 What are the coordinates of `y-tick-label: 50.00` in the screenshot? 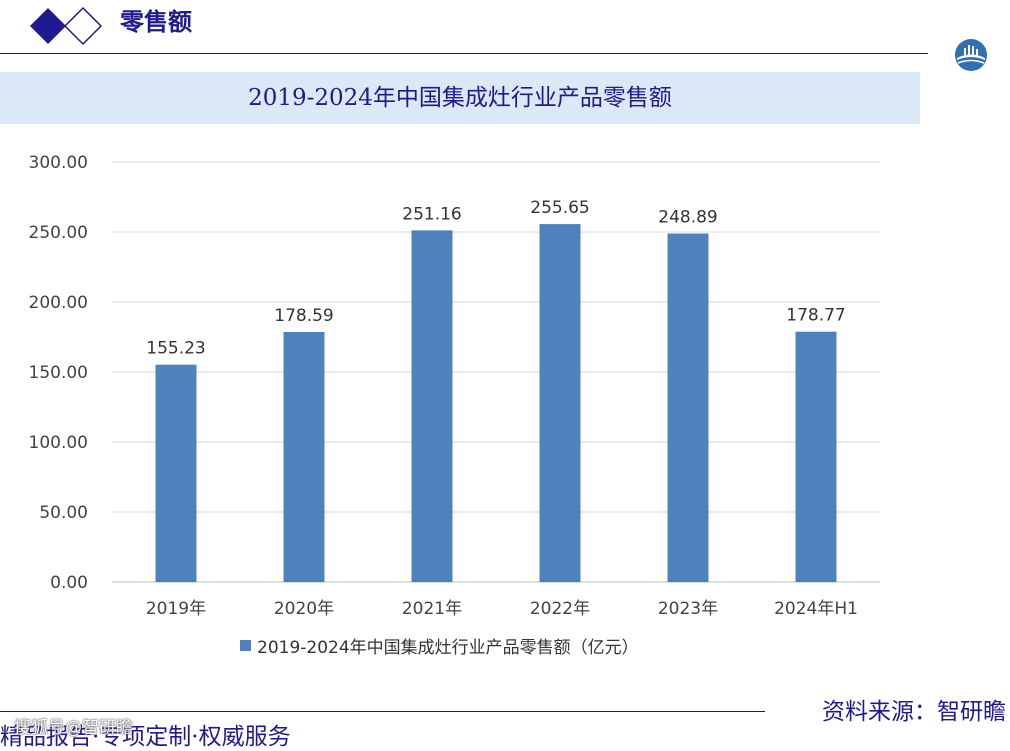 It's located at (63, 513).